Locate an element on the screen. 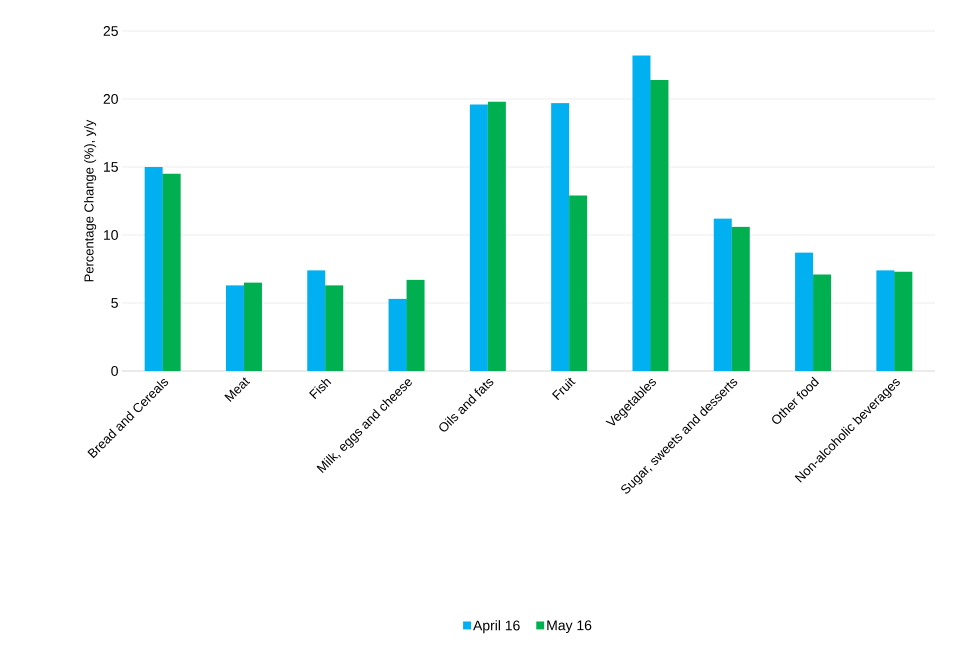  y-tick-label: 25 is located at coordinates (111, 31).